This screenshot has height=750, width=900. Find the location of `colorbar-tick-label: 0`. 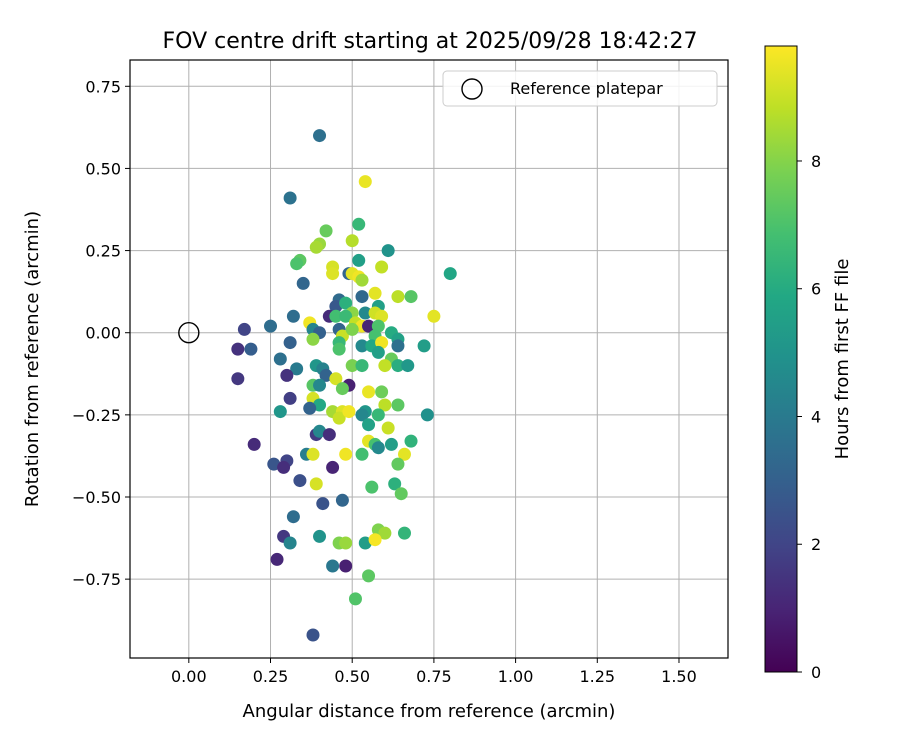

colorbar-tick-label: 0 is located at coordinates (816, 672).